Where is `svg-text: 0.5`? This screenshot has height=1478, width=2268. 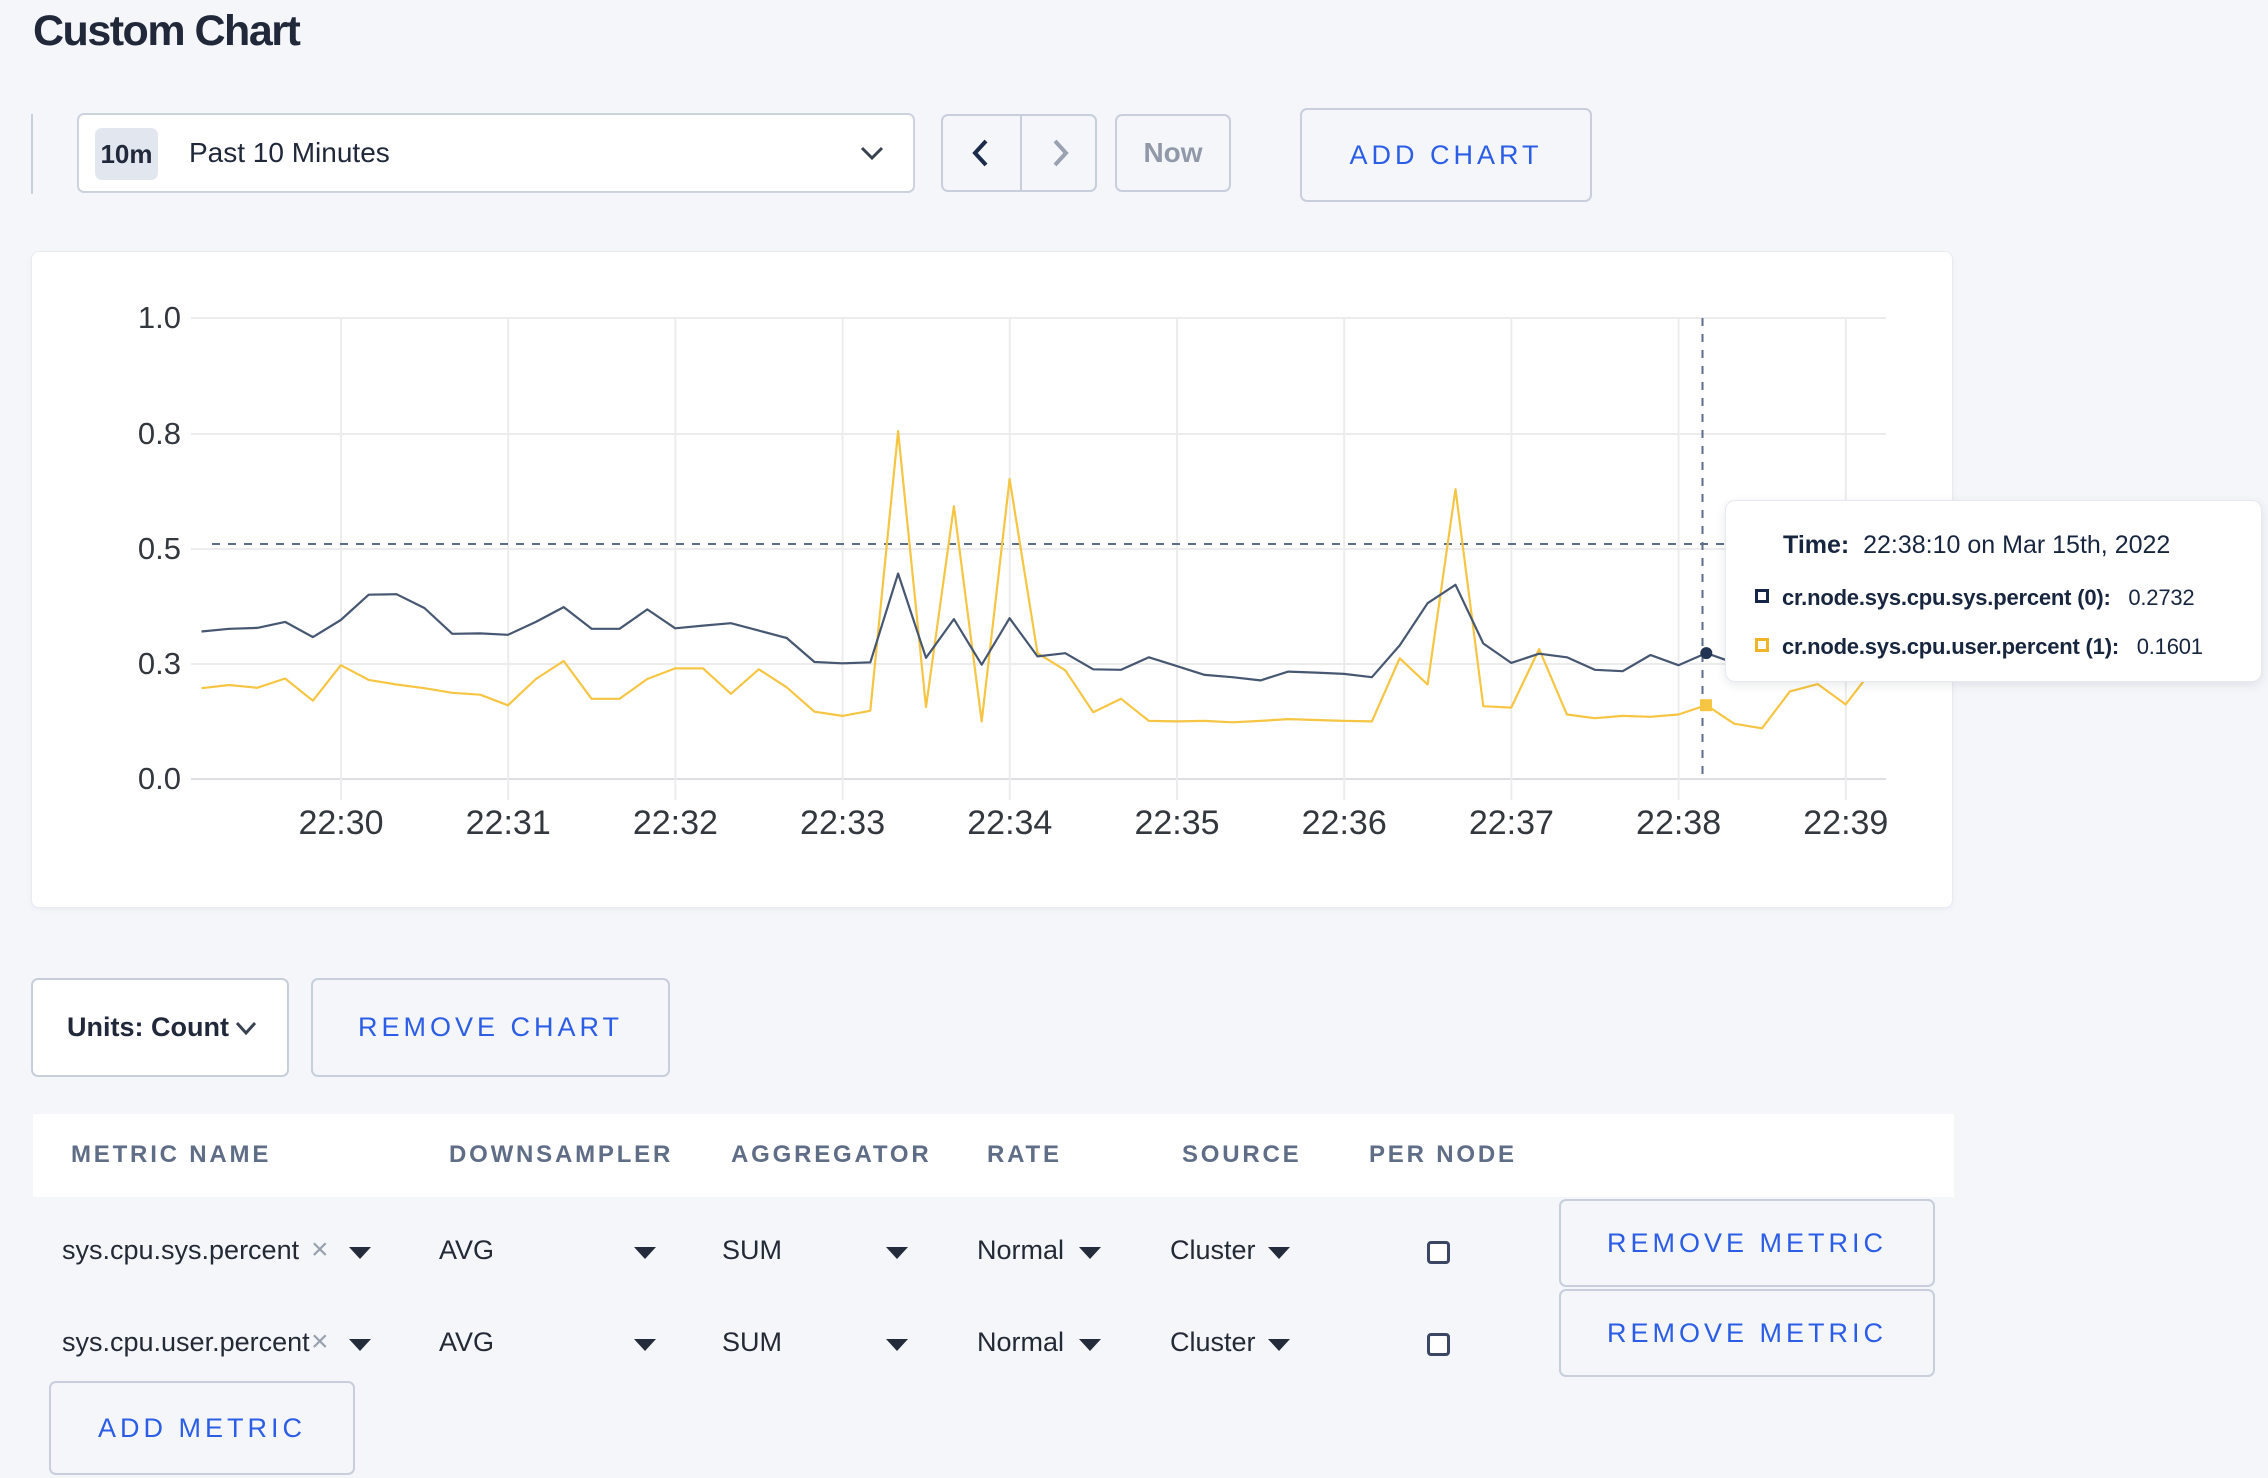 svg-text: 0.5 is located at coordinates (159, 548).